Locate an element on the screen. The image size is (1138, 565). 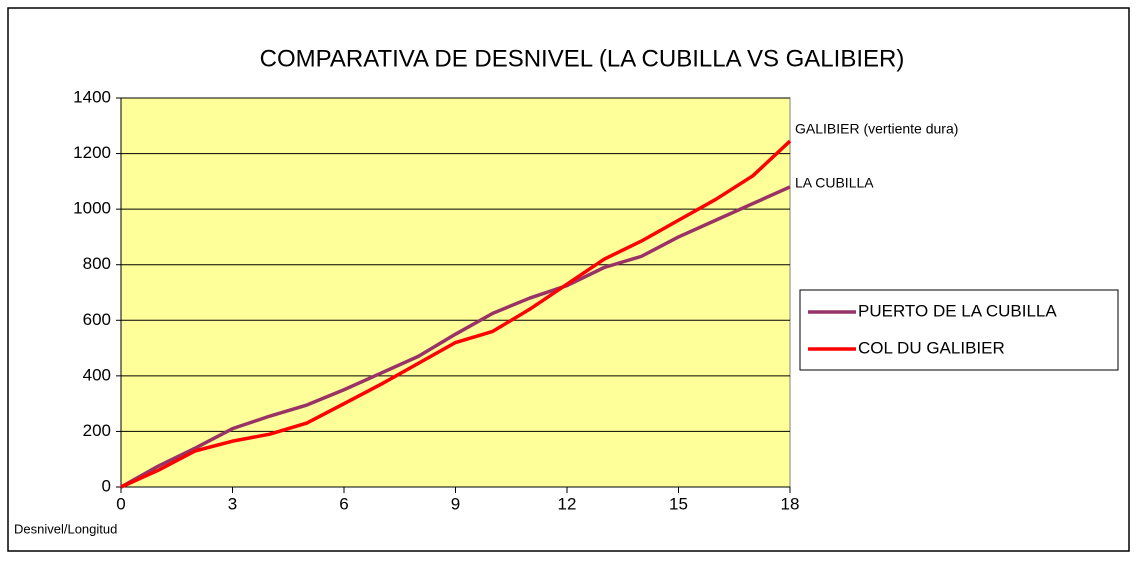
y-tick-label: 1400 is located at coordinates (92, 96).